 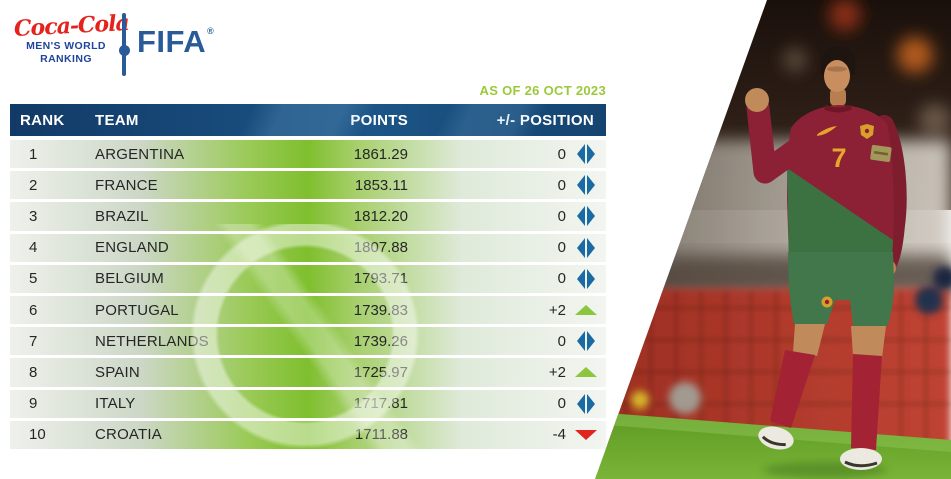 What do you see at coordinates (308, 310) in the screenshot?
I see `table-row: 6 PORTUGAL 1739.83 +2` at bounding box center [308, 310].